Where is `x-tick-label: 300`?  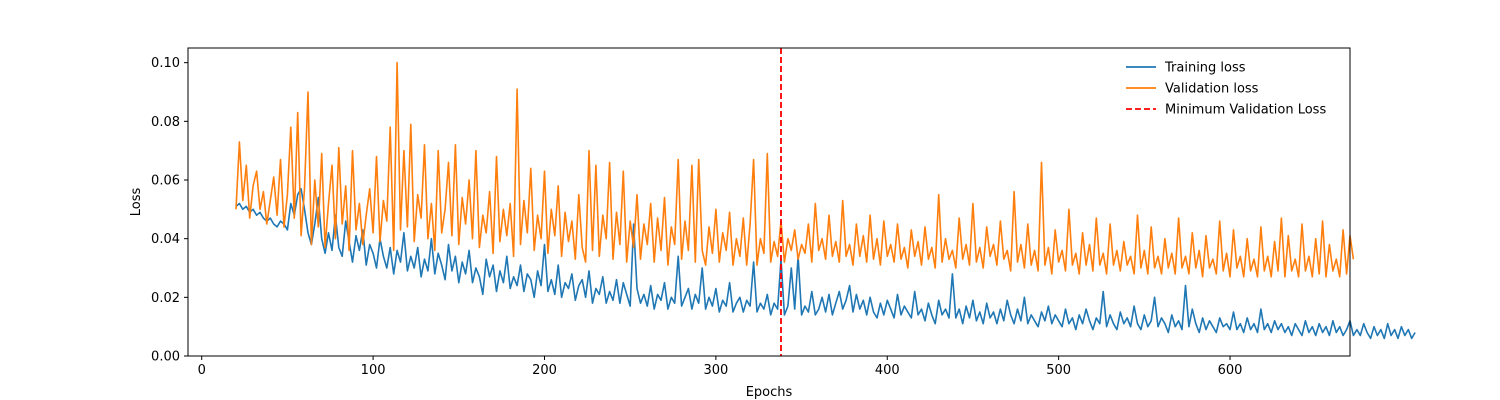
x-tick-label: 300 is located at coordinates (715, 370).